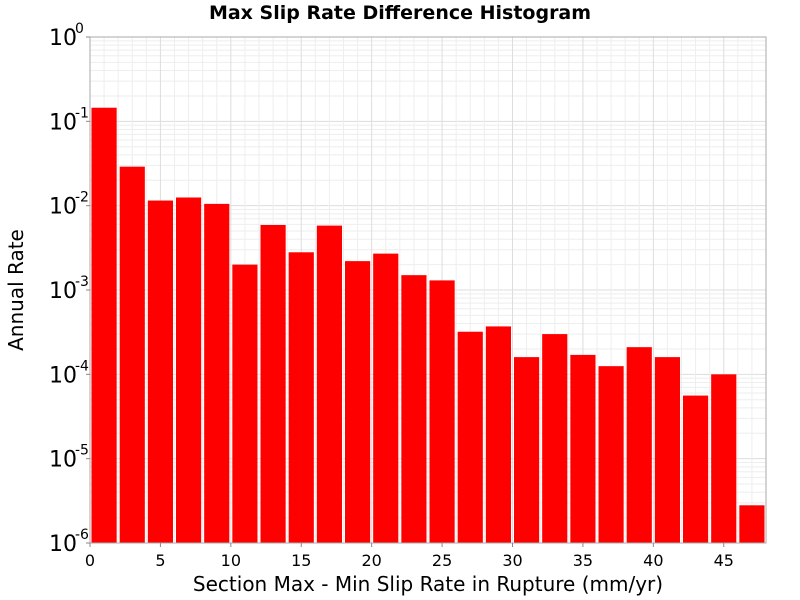  Describe the element at coordinates (653, 560) in the screenshot. I see `x-tick-label: 40` at that location.